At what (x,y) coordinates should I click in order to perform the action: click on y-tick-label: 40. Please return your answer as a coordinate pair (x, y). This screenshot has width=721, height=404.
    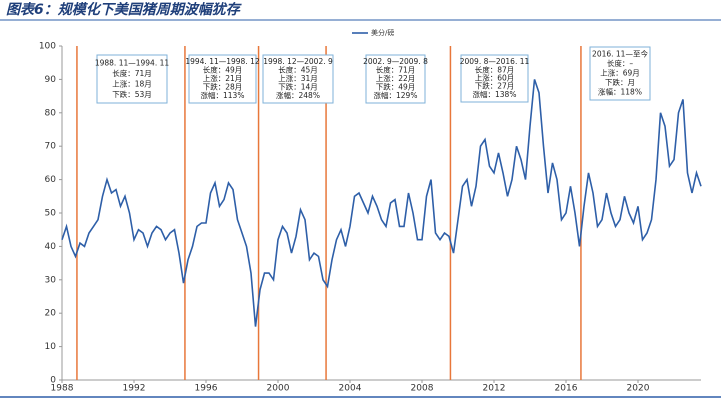
    Looking at the image, I should click on (51, 247).